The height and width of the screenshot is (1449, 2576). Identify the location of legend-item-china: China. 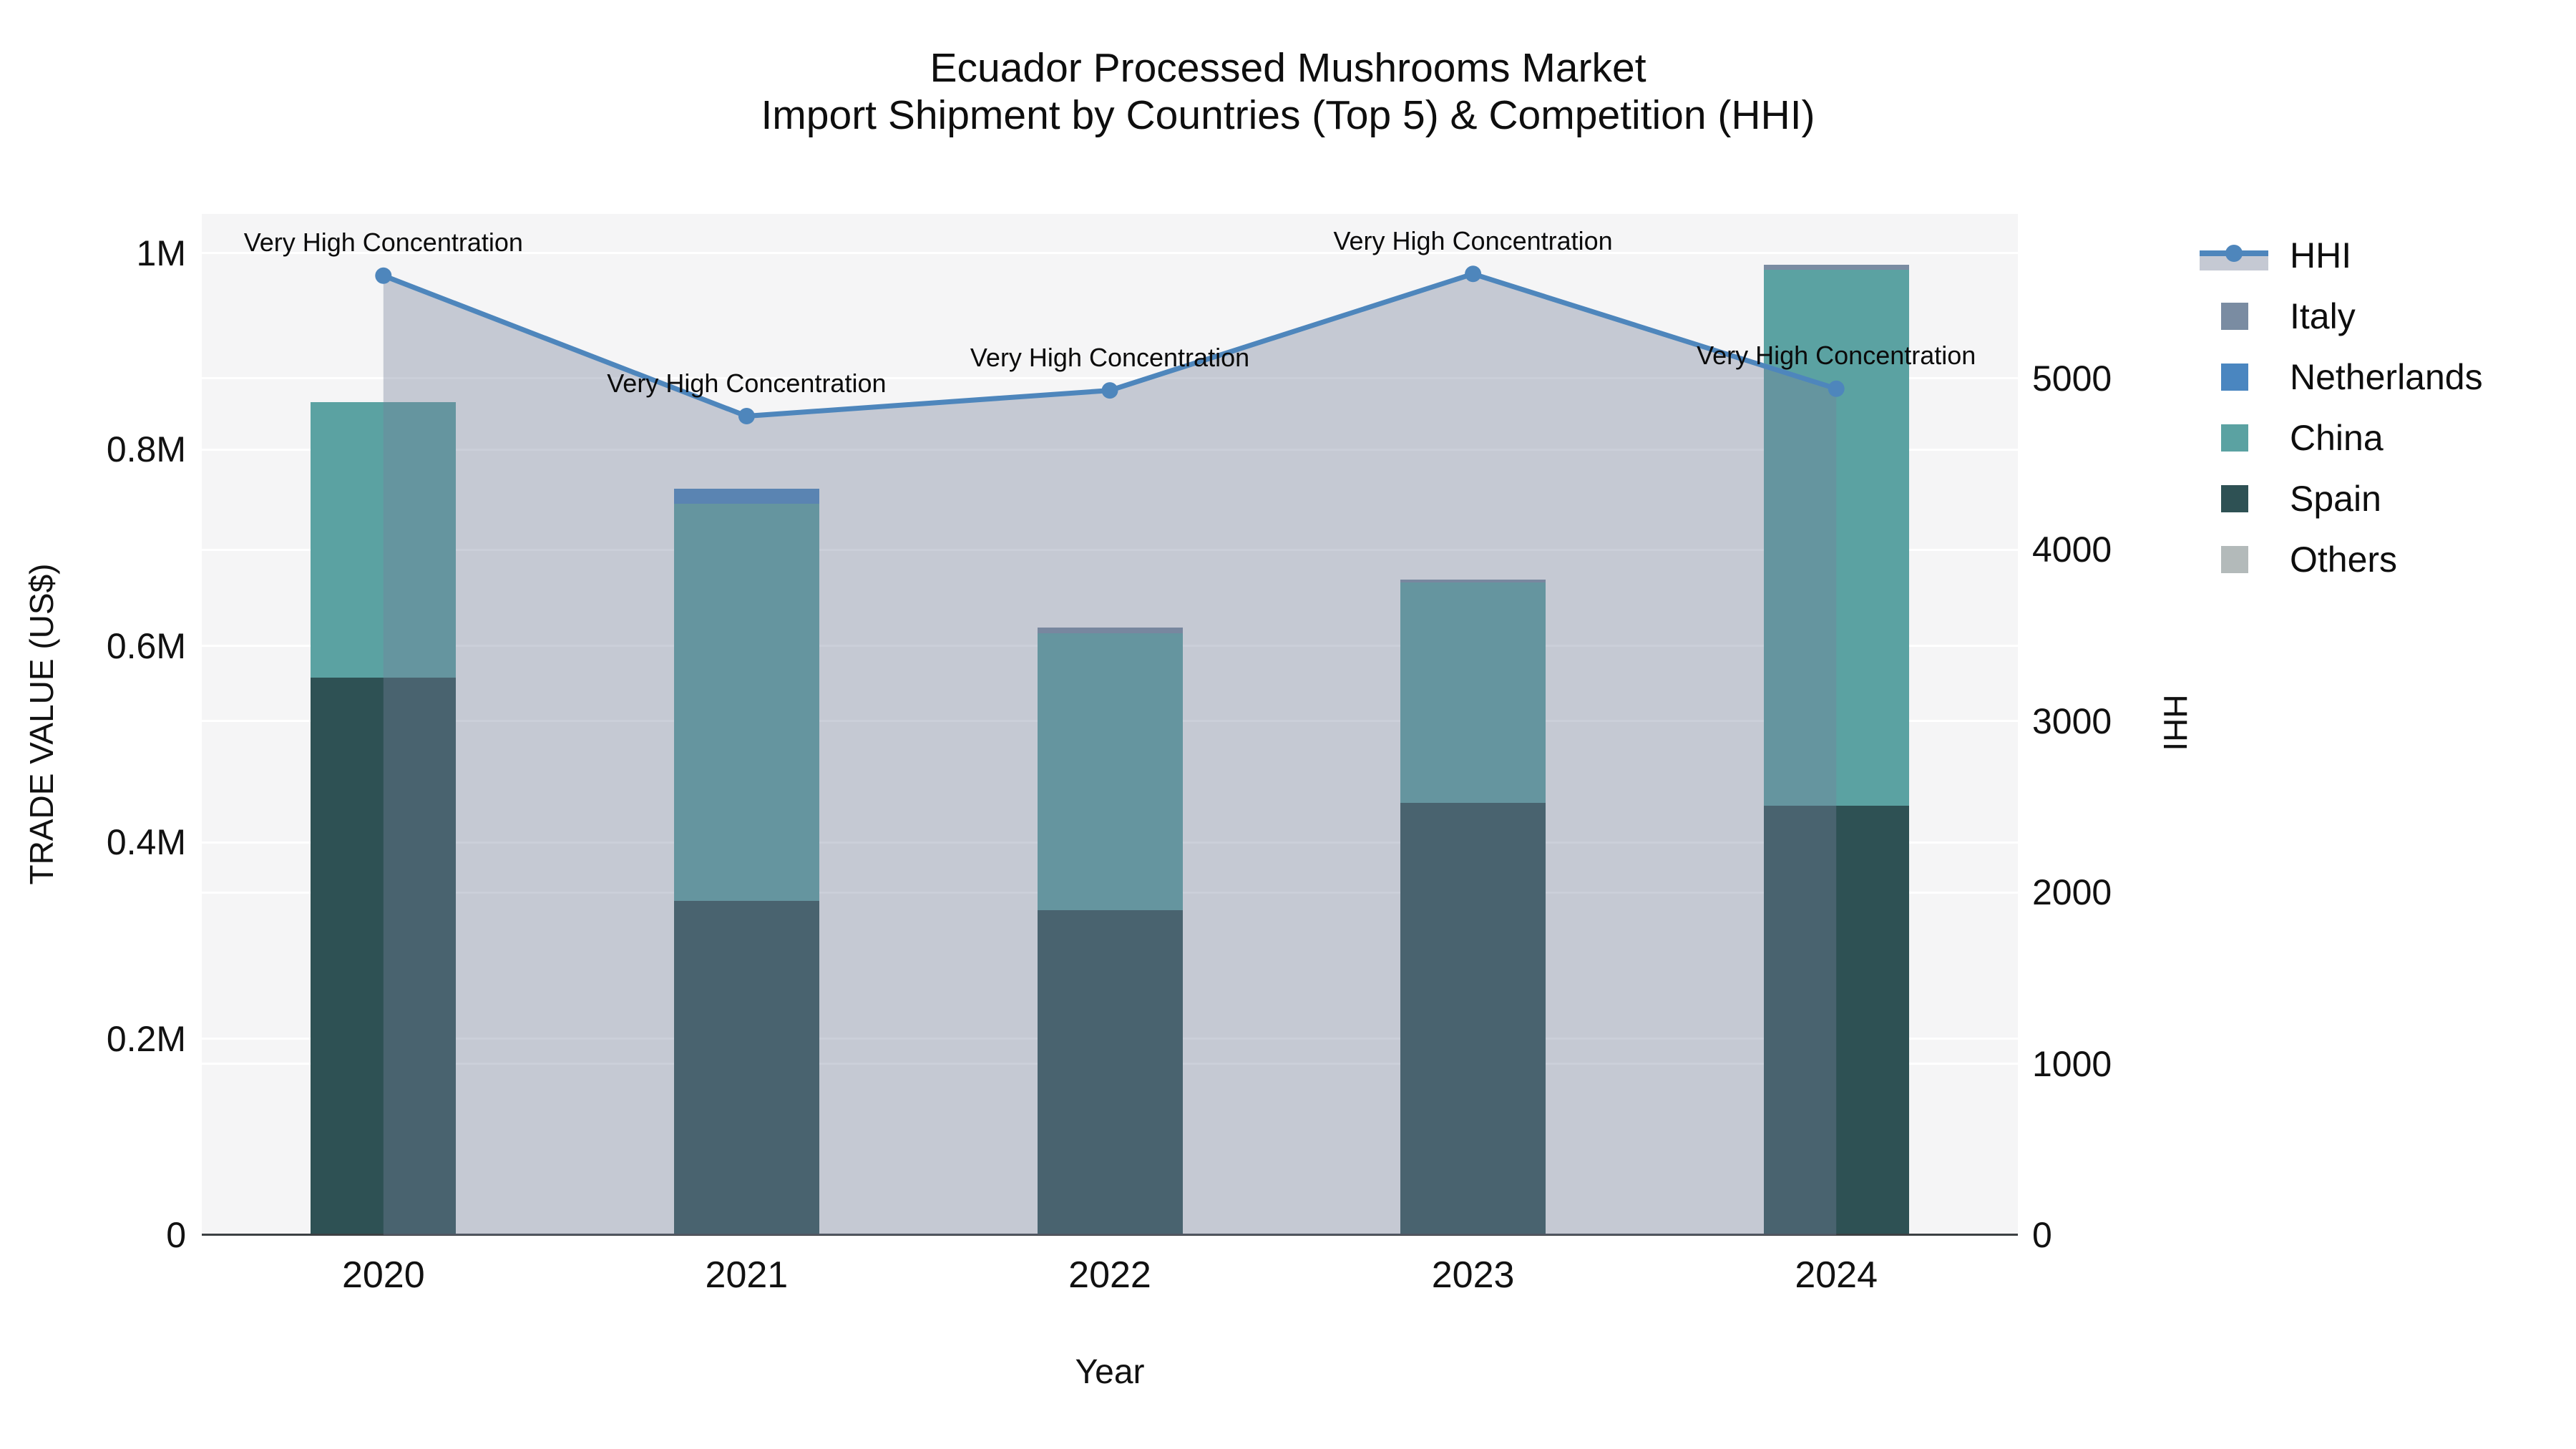
(2291, 438).